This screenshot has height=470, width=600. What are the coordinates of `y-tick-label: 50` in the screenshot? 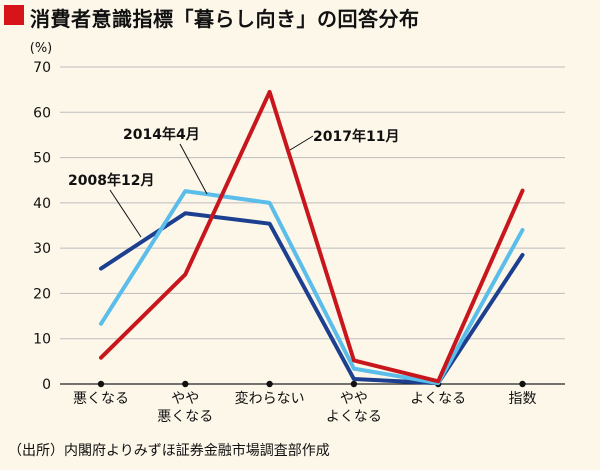 It's located at (42, 159).